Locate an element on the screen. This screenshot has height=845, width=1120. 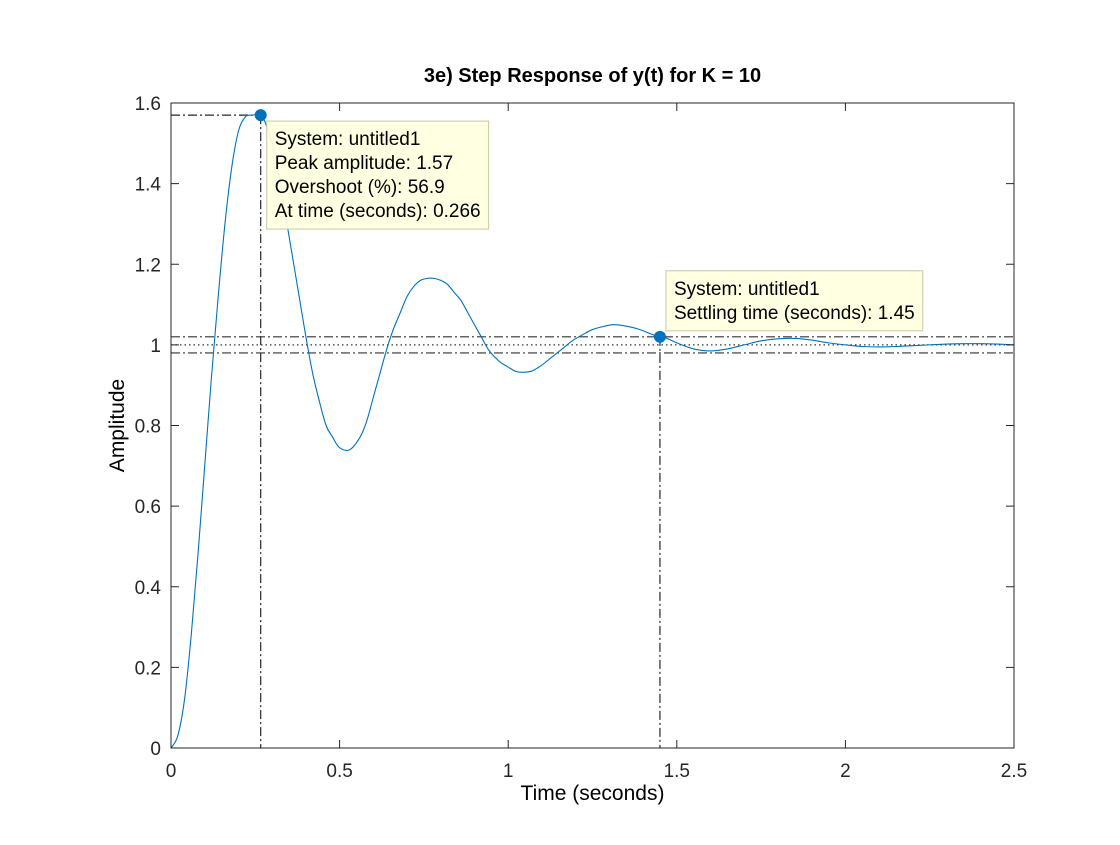
x-tick-label: 0.5 is located at coordinates (339, 771).